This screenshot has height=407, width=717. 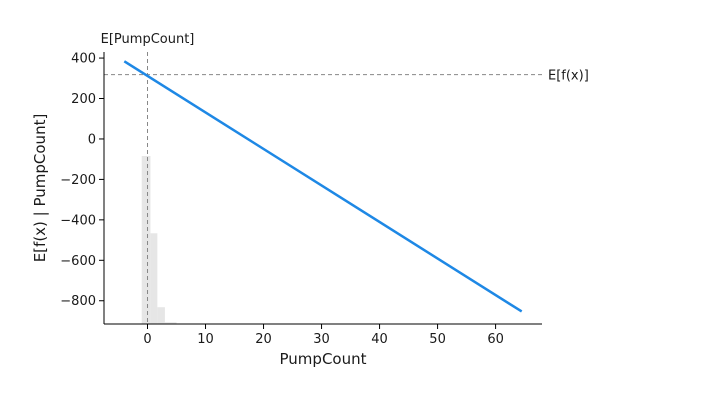 I want to click on y-axis-title: E[f(x) | PumpCount], so click(x=40, y=188).